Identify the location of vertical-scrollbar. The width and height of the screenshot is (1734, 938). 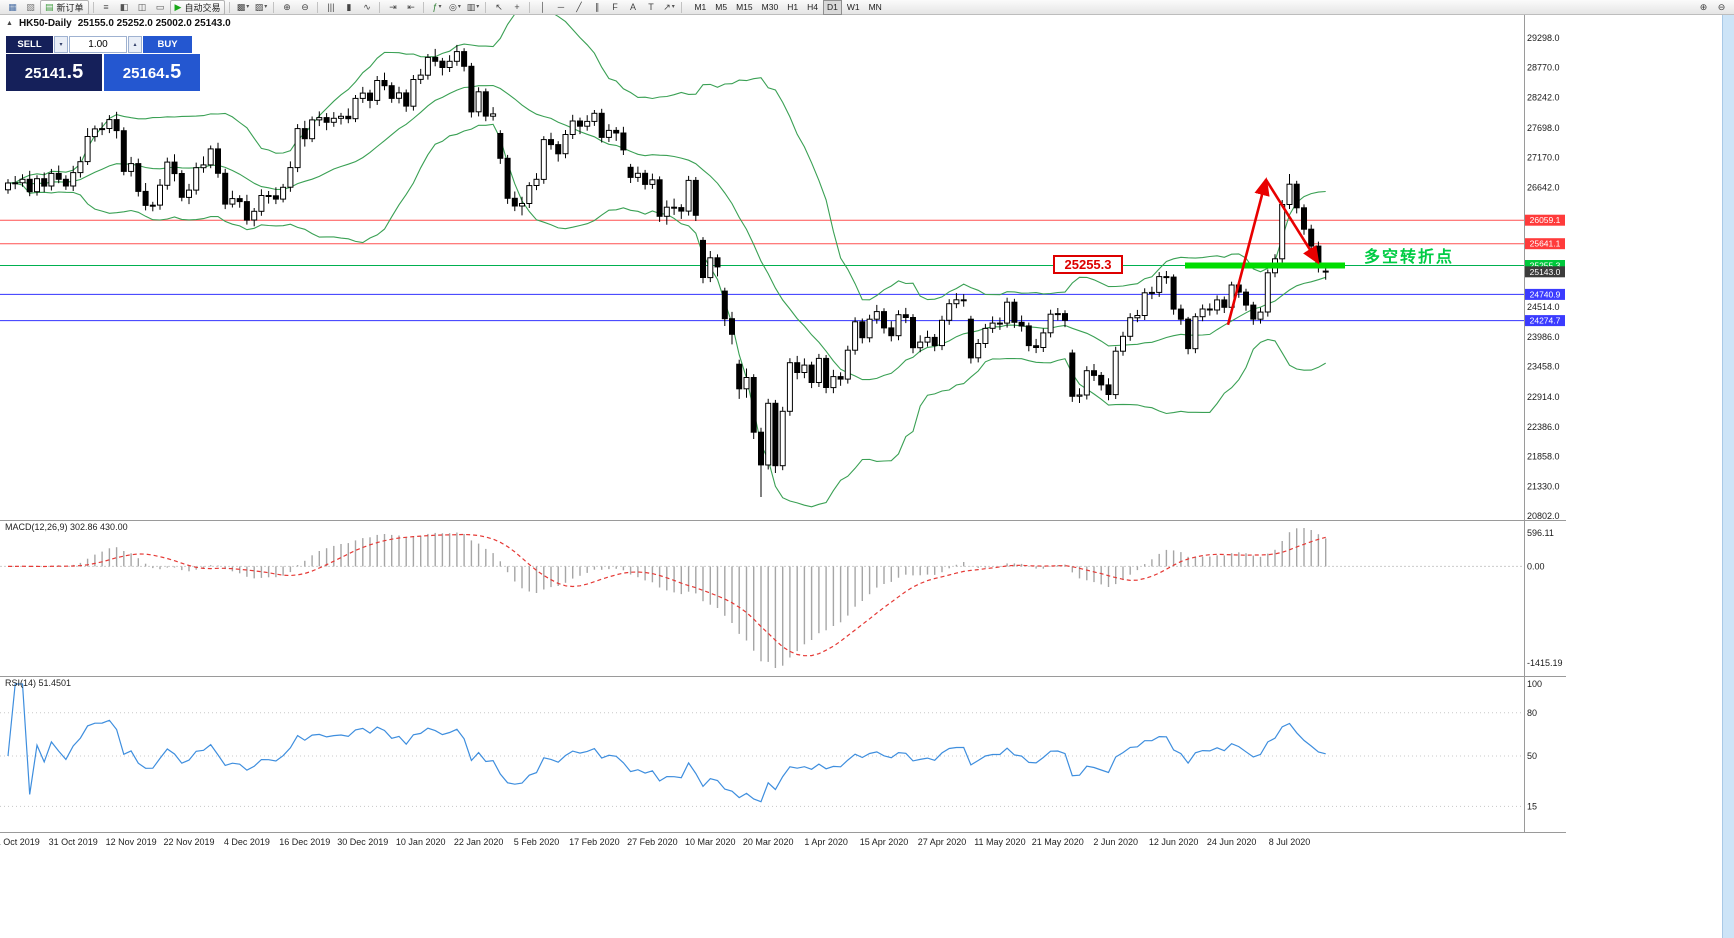
(1728, 476).